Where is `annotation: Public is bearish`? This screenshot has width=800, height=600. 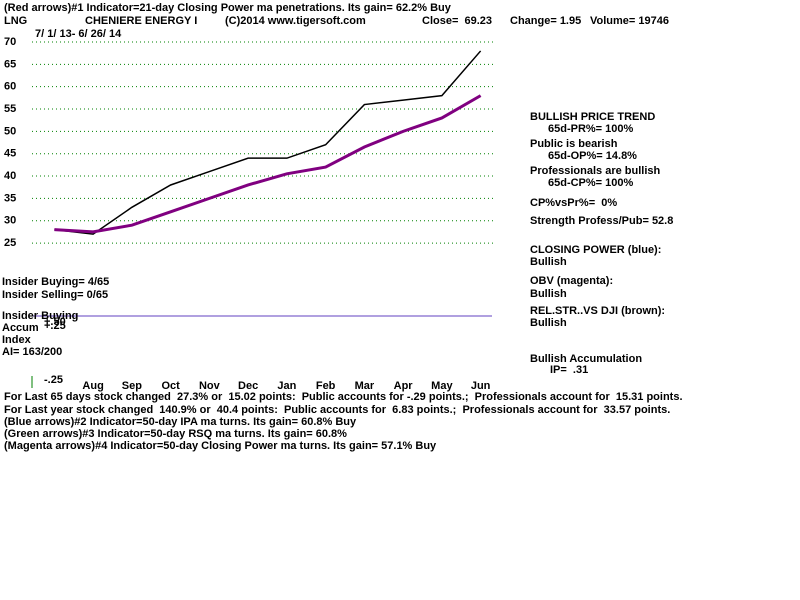 annotation: Public is bearish is located at coordinates (574, 144).